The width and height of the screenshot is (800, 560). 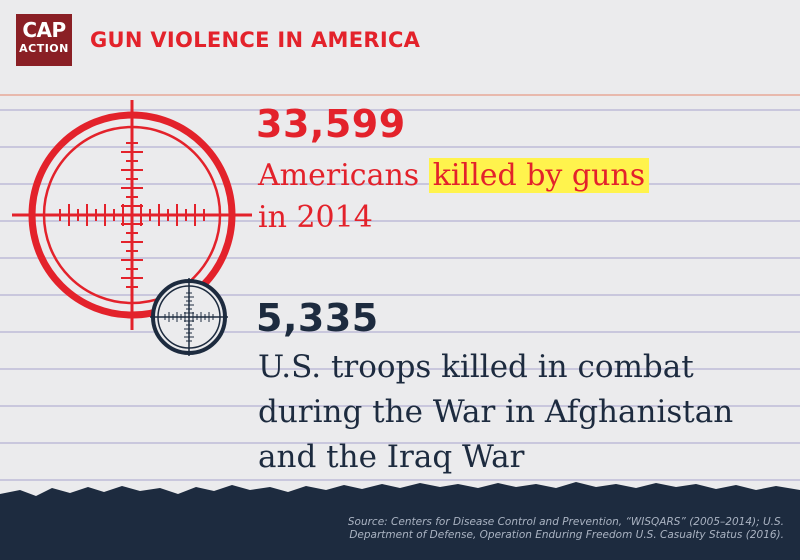 What do you see at coordinates (454, 197) in the screenshot?
I see `stat1-description: Americans killed by guns in 2014` at bounding box center [454, 197].